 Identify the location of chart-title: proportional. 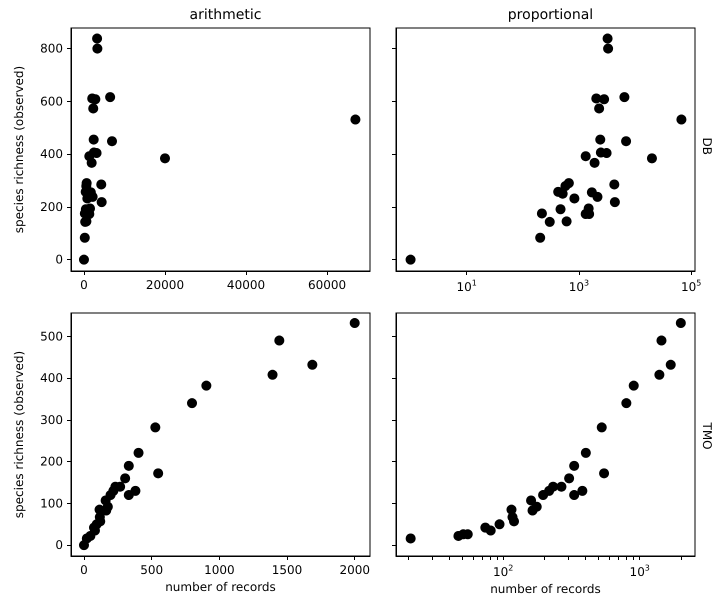
(551, 15).